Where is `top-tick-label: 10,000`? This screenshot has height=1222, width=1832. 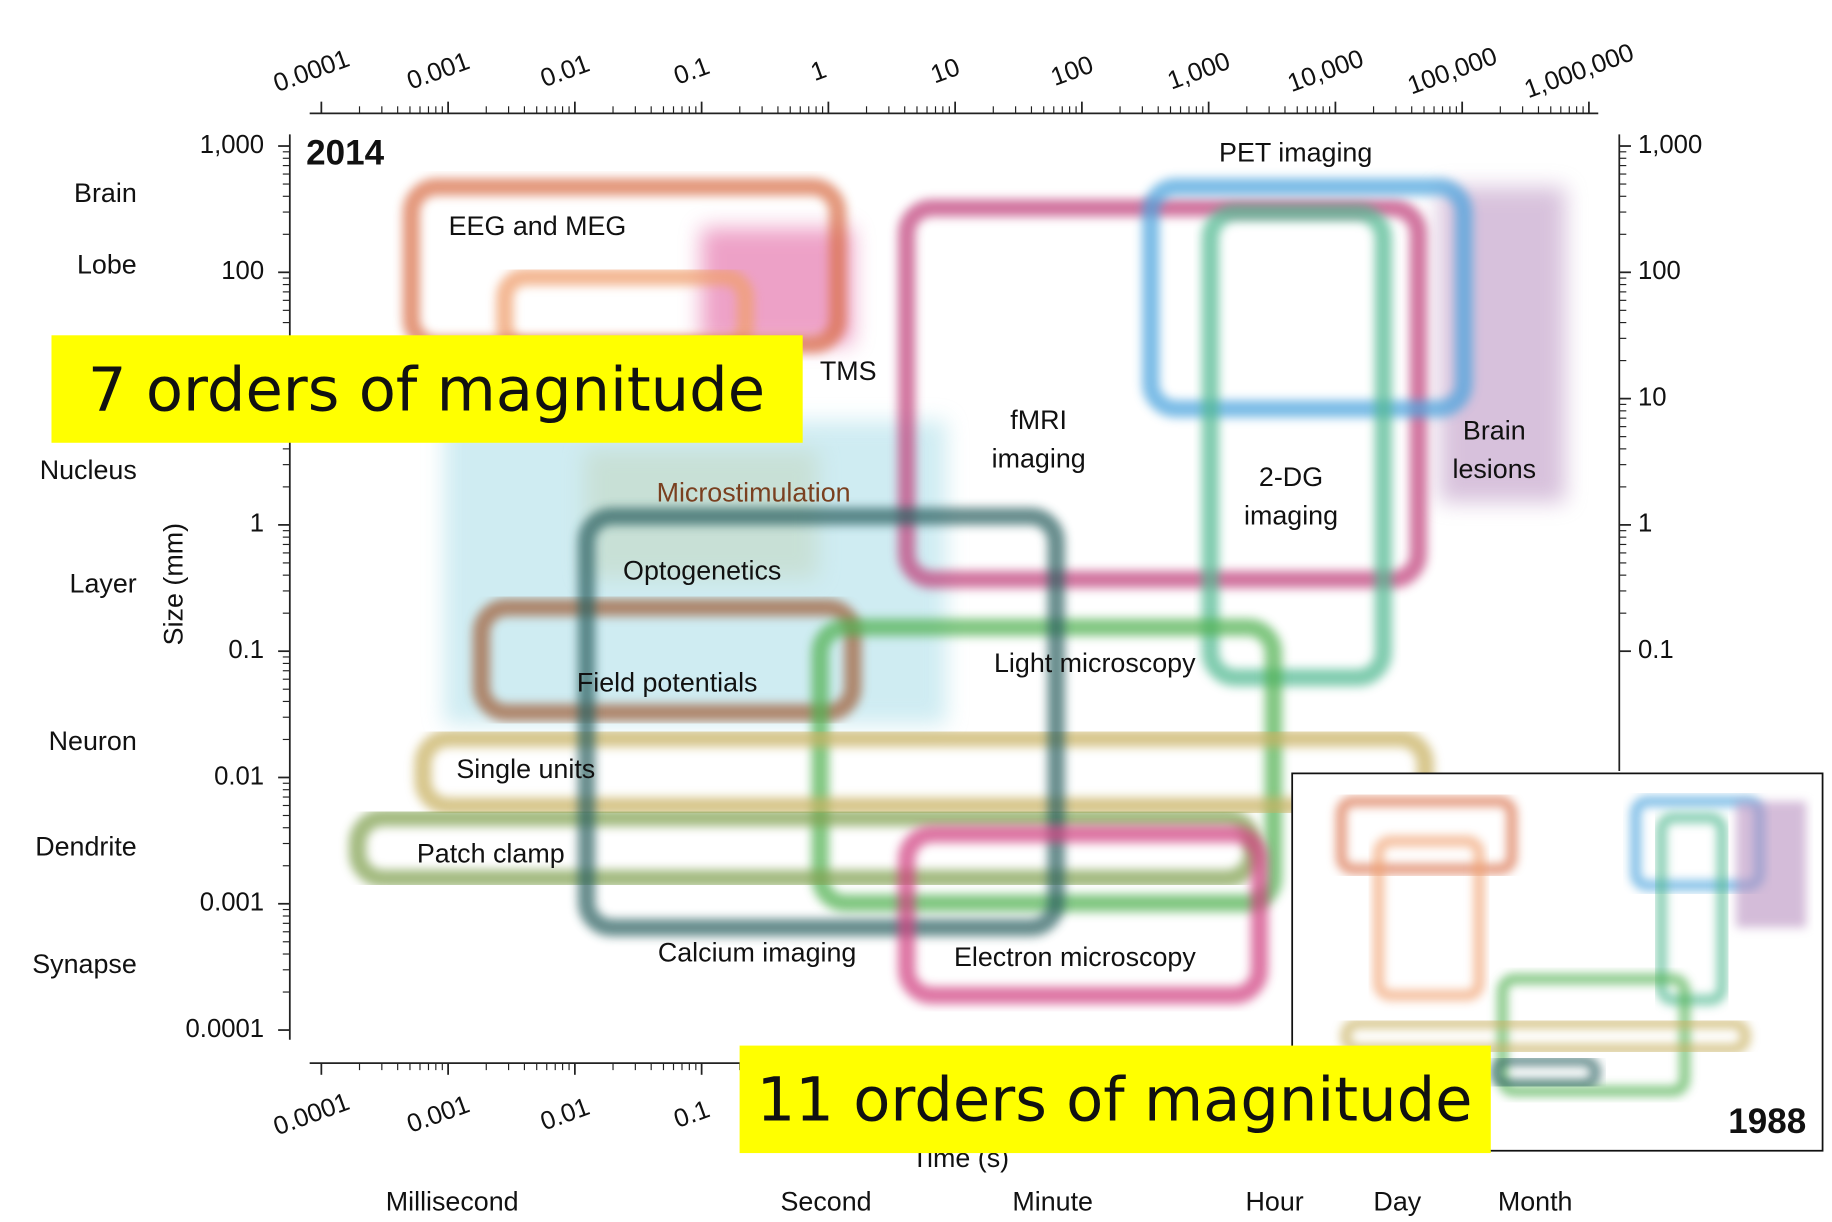
top-tick-label: 10,000 is located at coordinates (1325, 71).